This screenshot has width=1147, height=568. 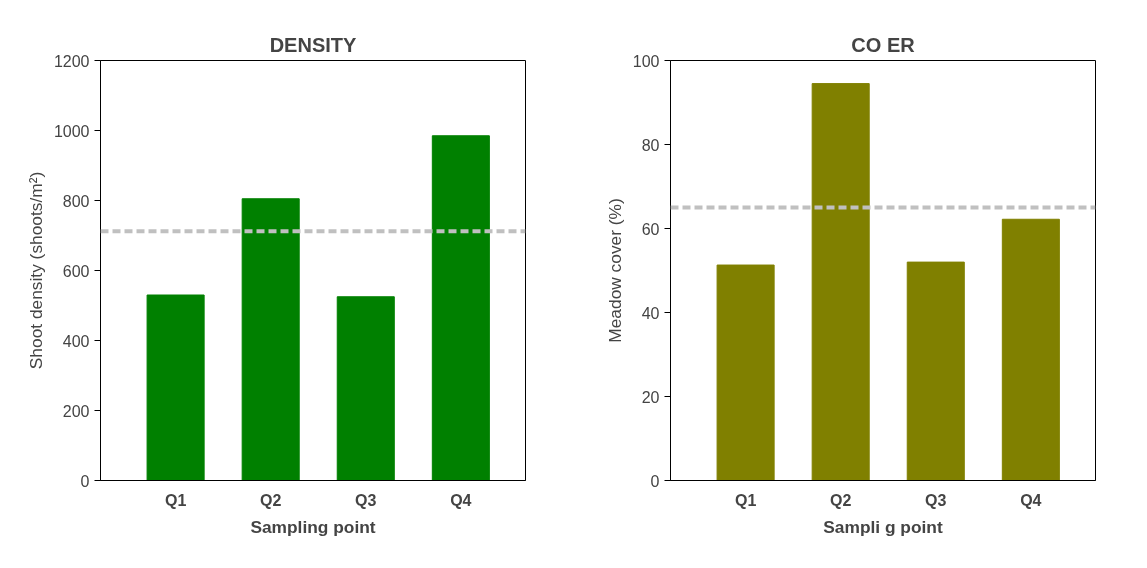 What do you see at coordinates (71, 131) in the screenshot?
I see `y-tick-label: 1000` at bounding box center [71, 131].